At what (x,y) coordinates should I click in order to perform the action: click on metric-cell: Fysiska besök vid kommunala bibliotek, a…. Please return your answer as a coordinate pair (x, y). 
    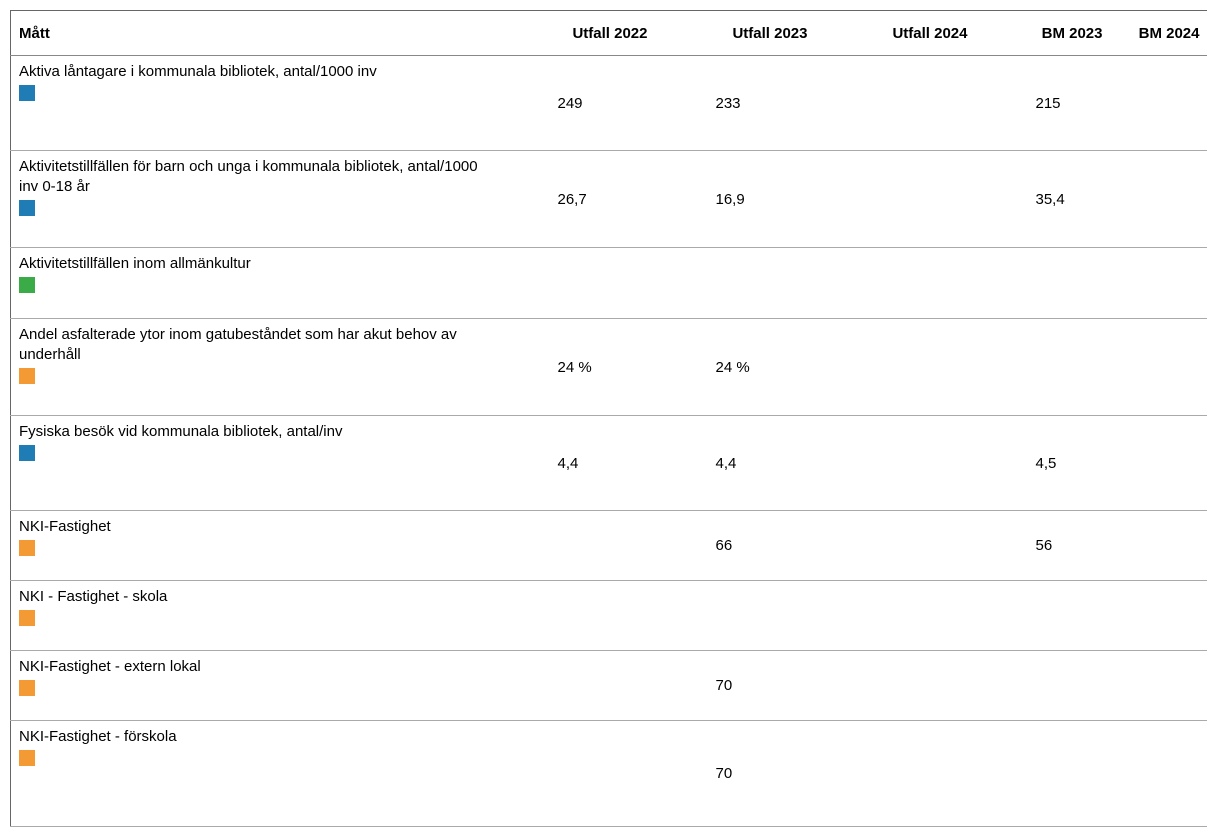
    Looking at the image, I should click on (254, 463).